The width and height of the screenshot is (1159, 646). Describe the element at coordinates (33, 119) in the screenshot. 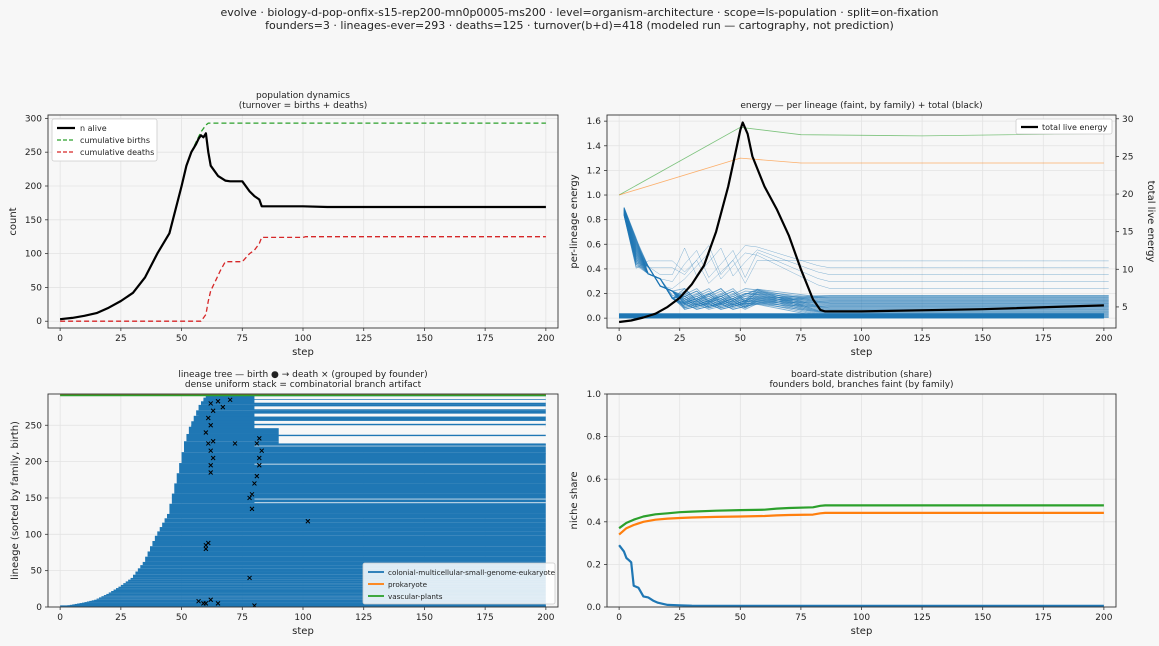

I see `y-tick-label: 300` at that location.